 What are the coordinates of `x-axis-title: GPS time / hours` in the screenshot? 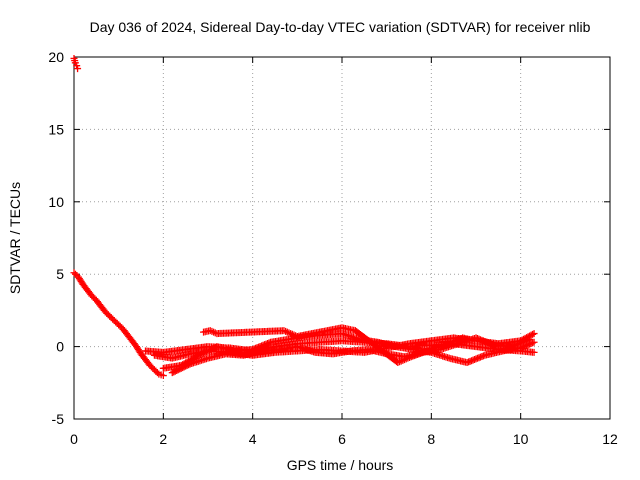 It's located at (340, 465).